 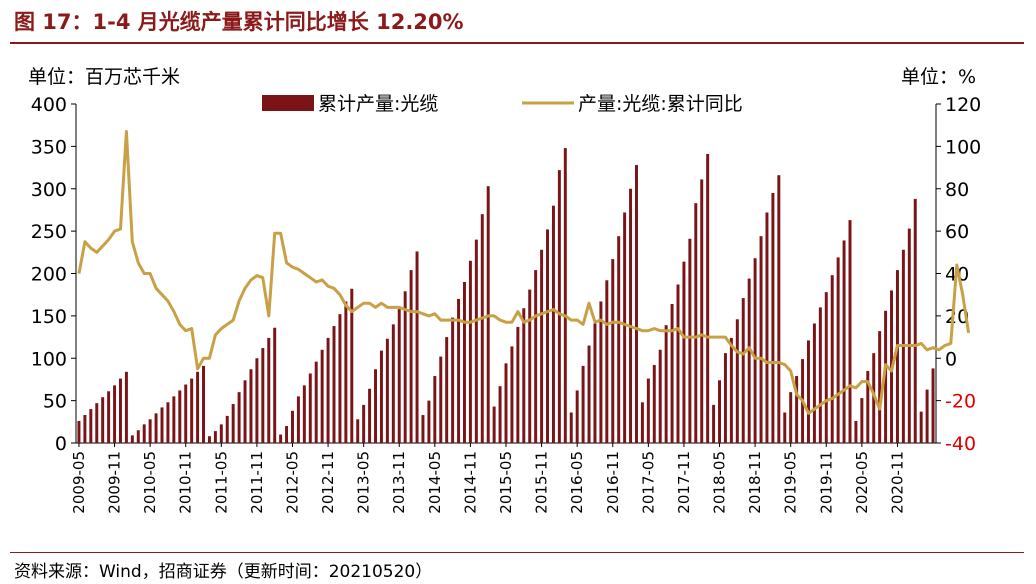 I want to click on left-tick-label: 400, so click(x=49, y=105).